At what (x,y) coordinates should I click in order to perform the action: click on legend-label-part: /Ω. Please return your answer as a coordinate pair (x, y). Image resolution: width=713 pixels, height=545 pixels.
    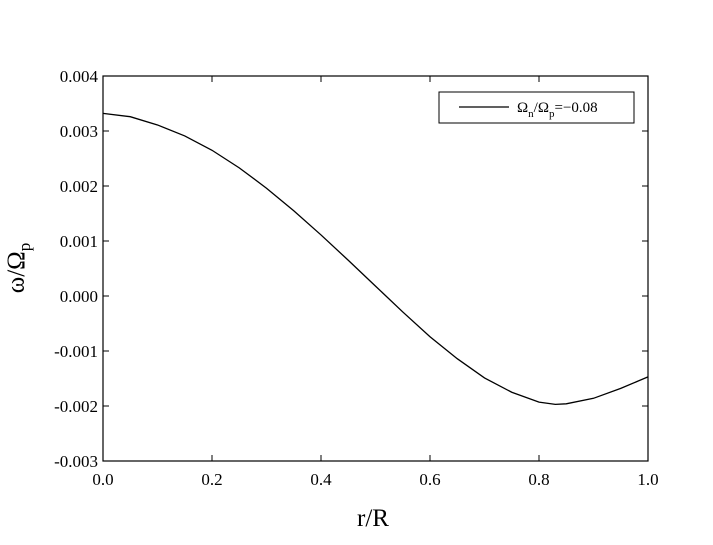
    Looking at the image, I should click on (541, 108).